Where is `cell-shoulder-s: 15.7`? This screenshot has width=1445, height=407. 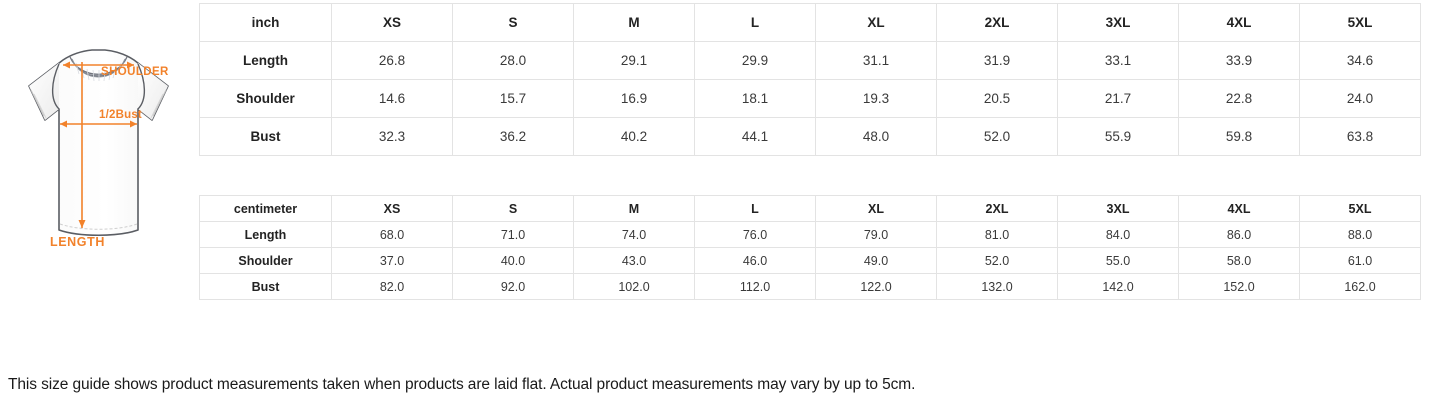
cell-shoulder-s: 15.7 is located at coordinates (513, 98).